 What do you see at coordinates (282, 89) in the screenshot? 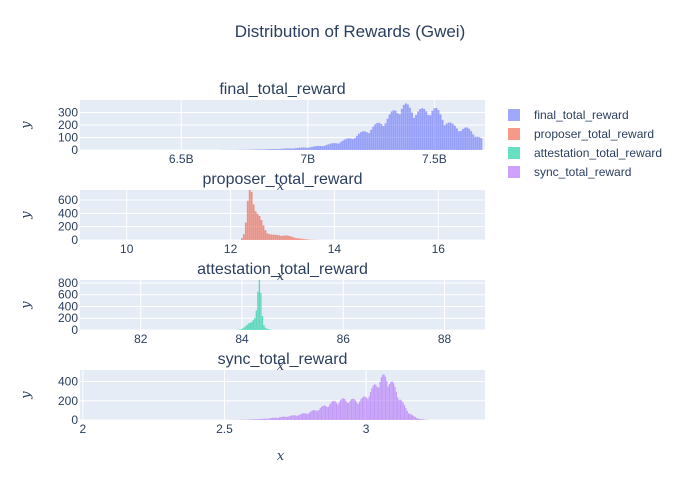
I see `subplot-title: final_total_reward` at bounding box center [282, 89].